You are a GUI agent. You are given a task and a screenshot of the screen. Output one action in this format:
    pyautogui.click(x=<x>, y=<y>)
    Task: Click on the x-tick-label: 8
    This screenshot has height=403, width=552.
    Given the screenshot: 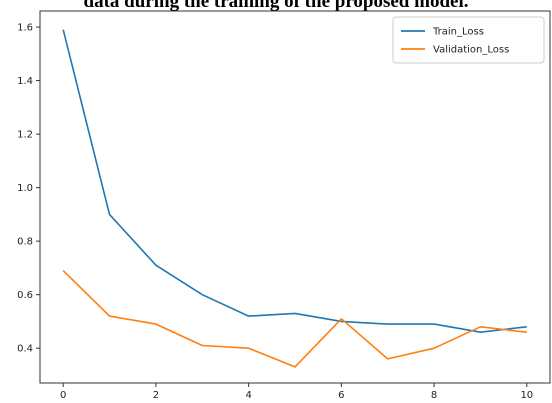 What is the action you would take?
    pyautogui.click(x=434, y=395)
    